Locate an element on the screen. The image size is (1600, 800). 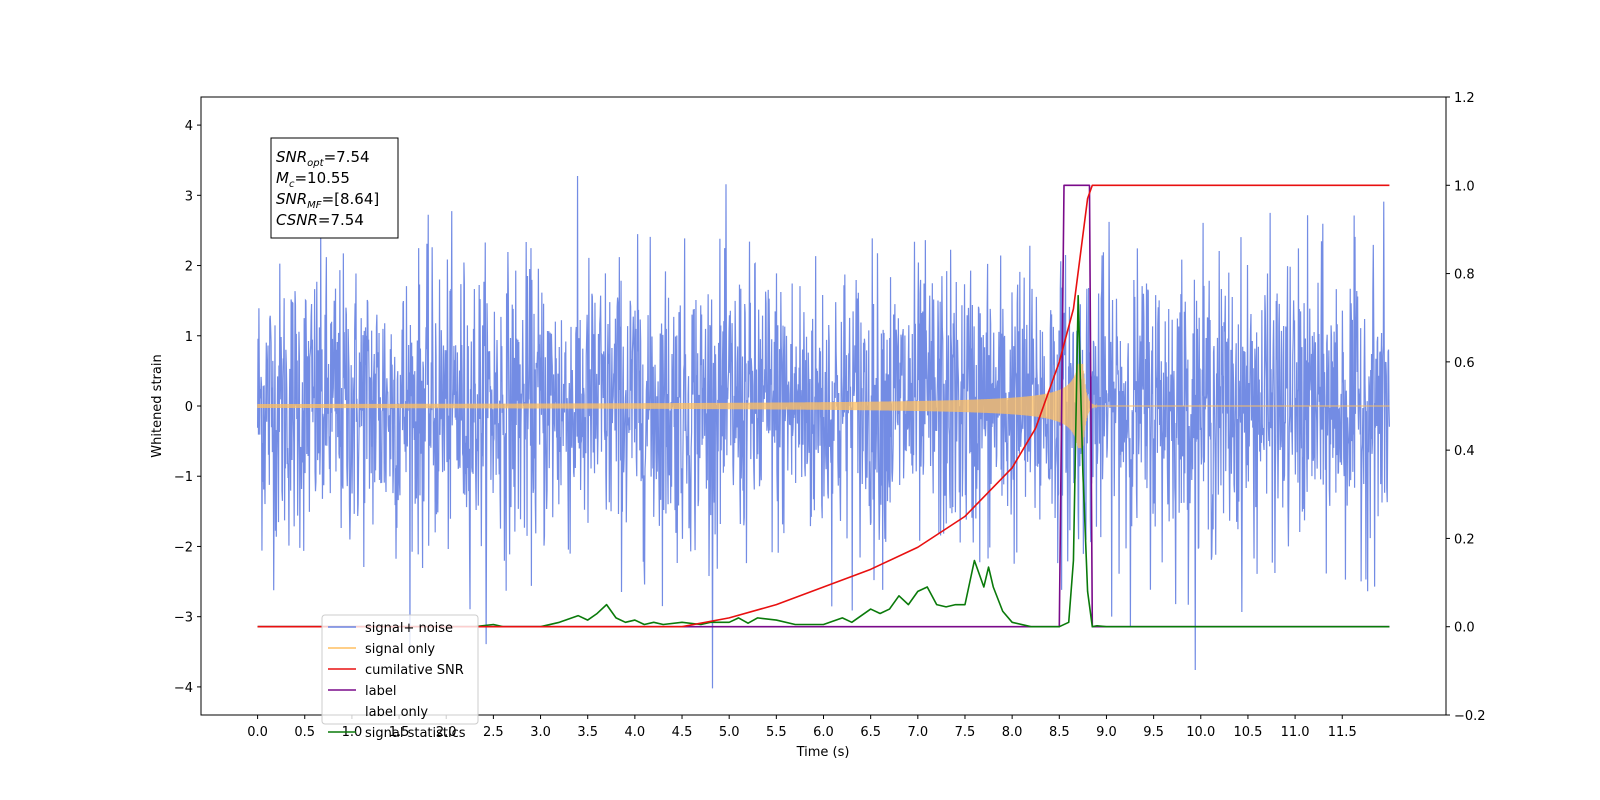
x-tick-label: 6.5 is located at coordinates (870, 732).